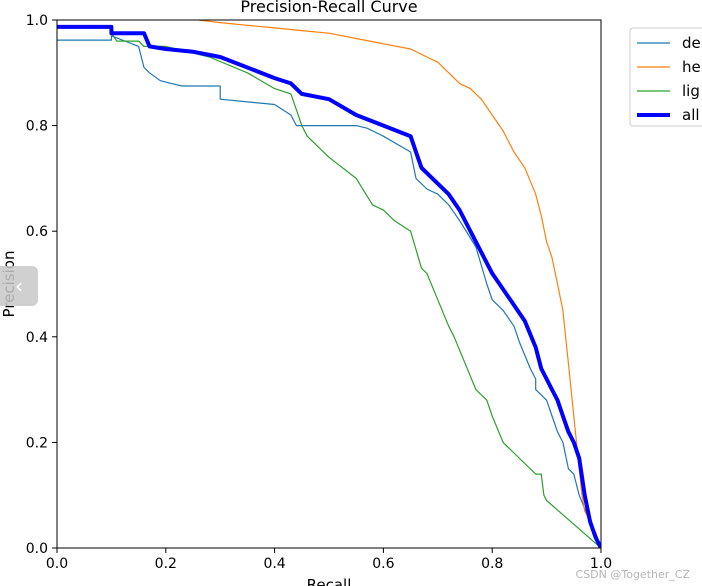  What do you see at coordinates (37, 443) in the screenshot?
I see `y-tick-label: 0.2` at bounding box center [37, 443].